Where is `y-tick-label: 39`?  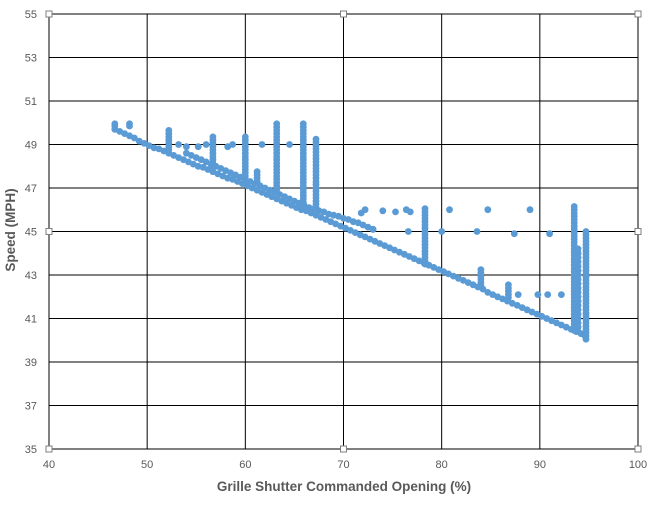
y-tick-label: 39 is located at coordinates (31, 363).